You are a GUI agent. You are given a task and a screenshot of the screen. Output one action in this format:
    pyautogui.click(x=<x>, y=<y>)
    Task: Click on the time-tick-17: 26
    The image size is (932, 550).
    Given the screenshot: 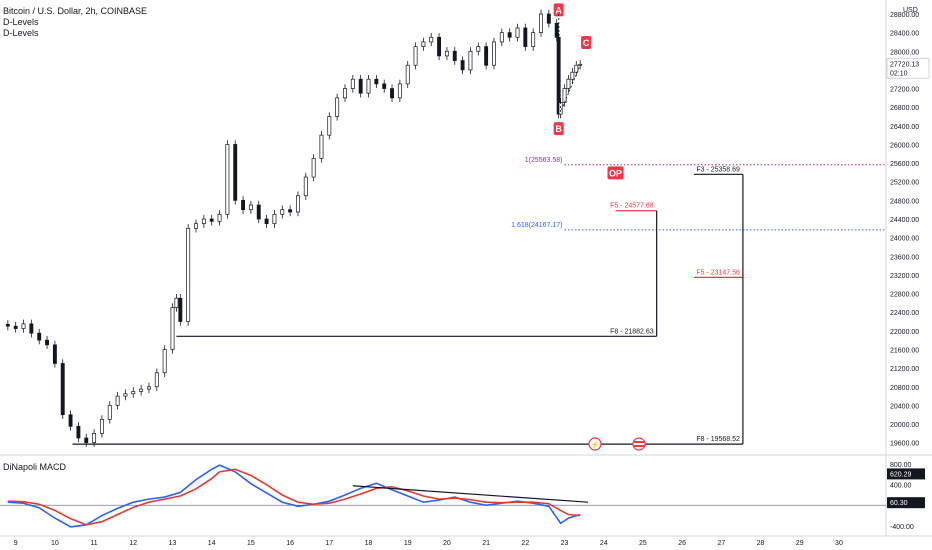 What is the action you would take?
    pyautogui.click(x=682, y=543)
    